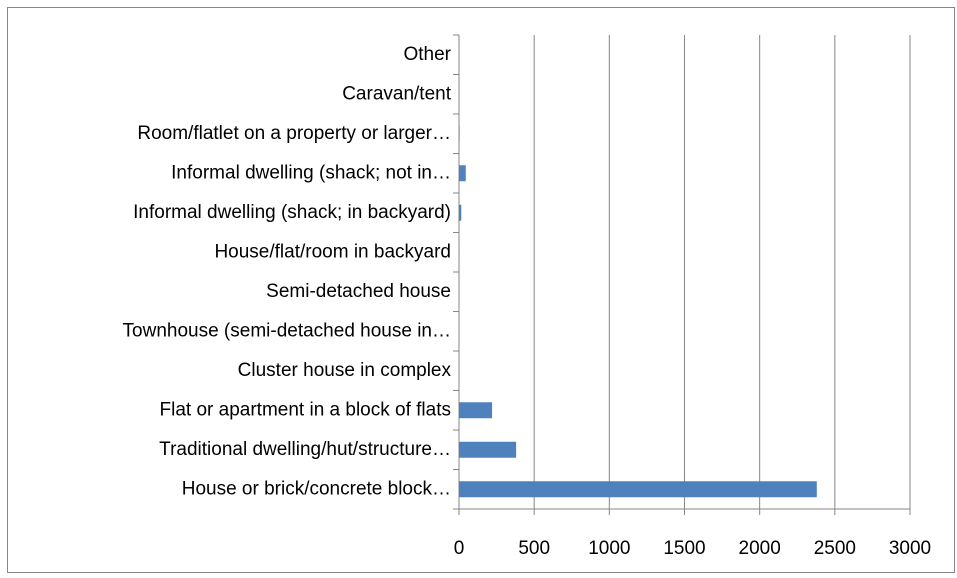 This screenshot has height=578, width=957. I want to click on y-tick-label: Caravan/tent, so click(397, 93).